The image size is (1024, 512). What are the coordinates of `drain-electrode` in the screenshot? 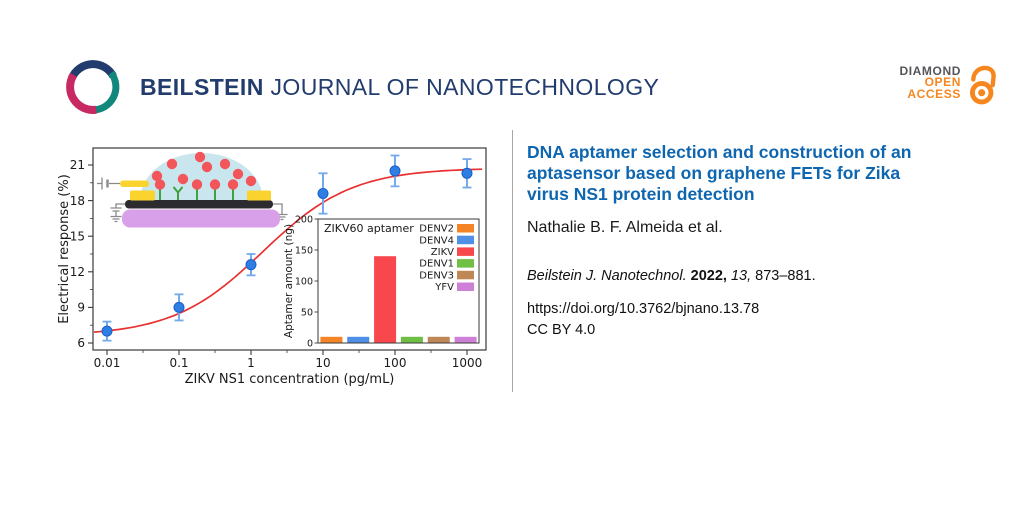 It's located at (259, 195).